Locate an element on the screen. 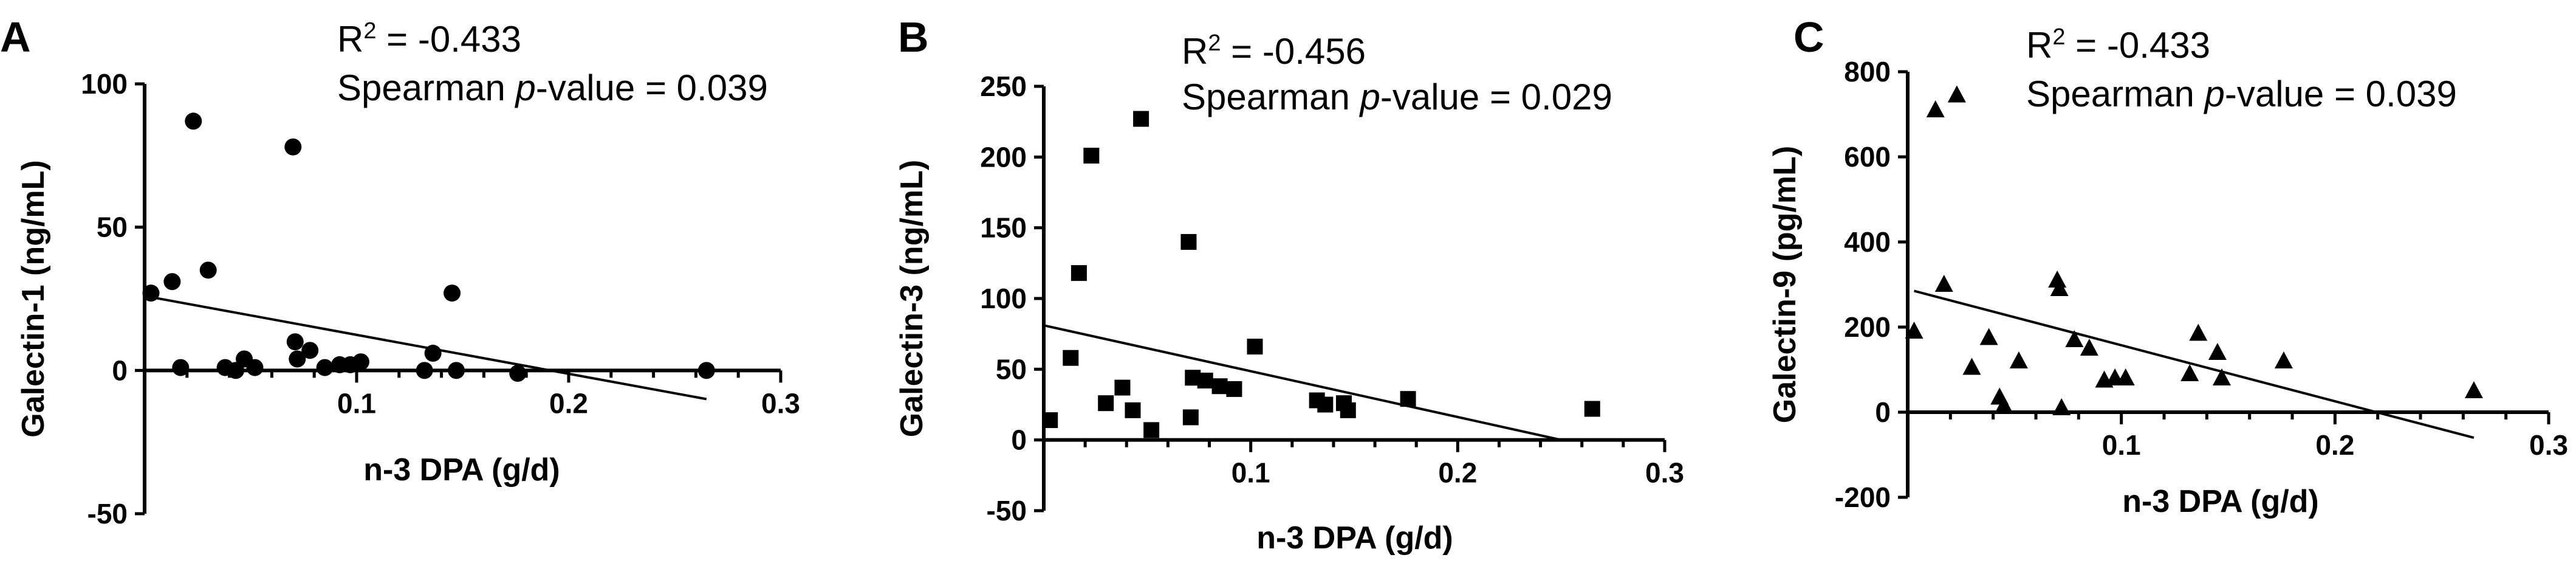 This screenshot has height=566, width=2576. y-axis-title: Galectin-9 (pg/mL) is located at coordinates (1785, 284).